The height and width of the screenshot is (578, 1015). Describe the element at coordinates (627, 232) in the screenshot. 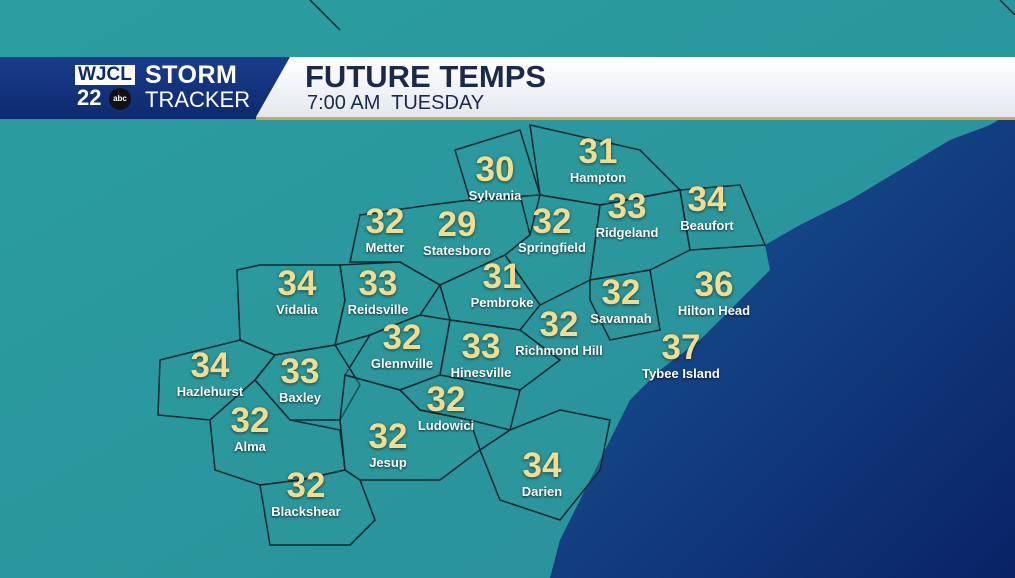

I see `city-name: Ridgeland` at that location.